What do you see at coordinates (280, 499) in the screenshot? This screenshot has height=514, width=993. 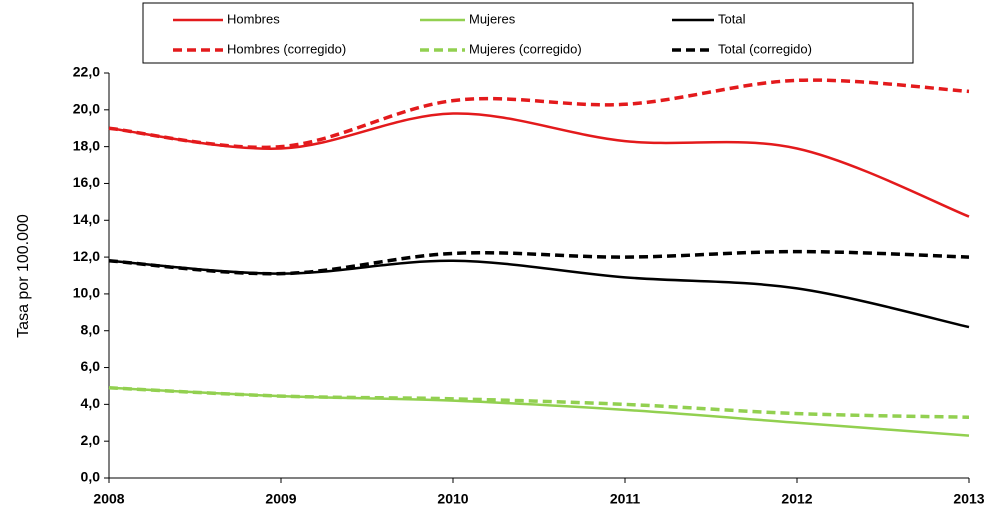 I see `x-tick-label: 2009` at bounding box center [280, 499].